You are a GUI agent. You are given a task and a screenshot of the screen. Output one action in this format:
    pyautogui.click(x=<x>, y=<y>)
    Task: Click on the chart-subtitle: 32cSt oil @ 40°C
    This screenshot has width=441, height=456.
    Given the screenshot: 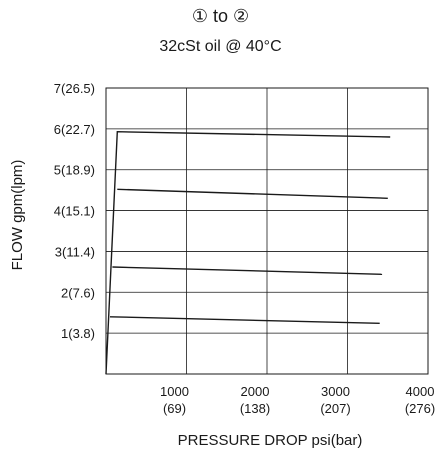 What is the action you would take?
    pyautogui.click(x=220, y=46)
    